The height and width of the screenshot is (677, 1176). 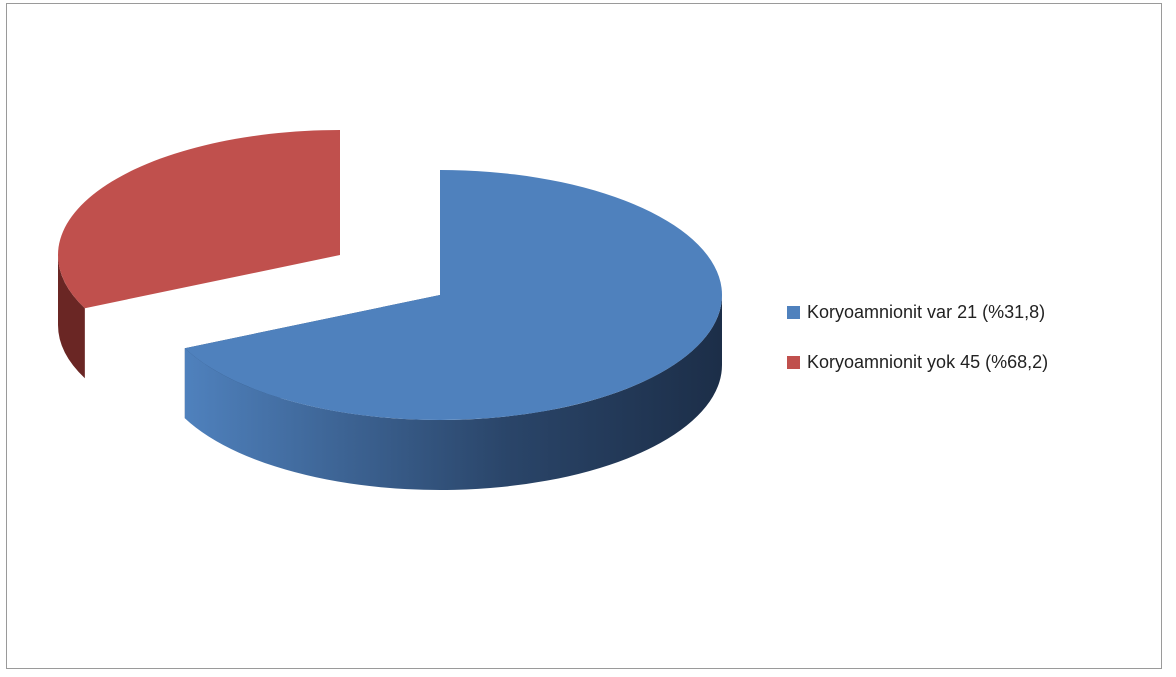 What do you see at coordinates (927, 362) in the screenshot?
I see `legend-label: Koryoamnionit yok 45 (%68,2)` at bounding box center [927, 362].